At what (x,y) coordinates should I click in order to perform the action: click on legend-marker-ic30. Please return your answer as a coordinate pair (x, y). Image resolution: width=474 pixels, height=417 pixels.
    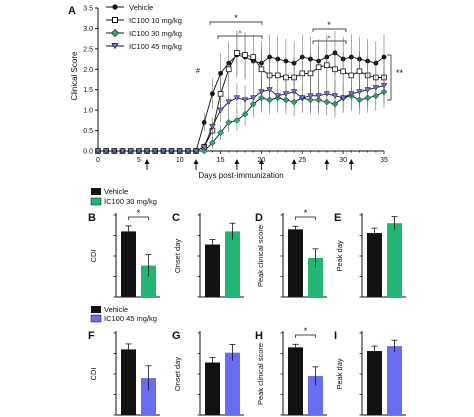
    Looking at the image, I should click on (115, 33).